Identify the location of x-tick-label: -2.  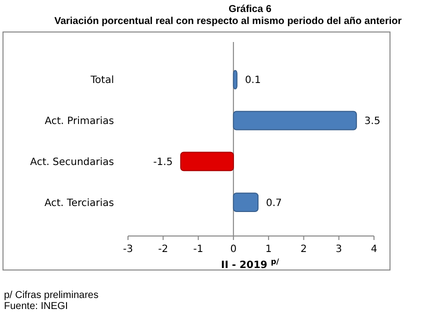
(163, 249).